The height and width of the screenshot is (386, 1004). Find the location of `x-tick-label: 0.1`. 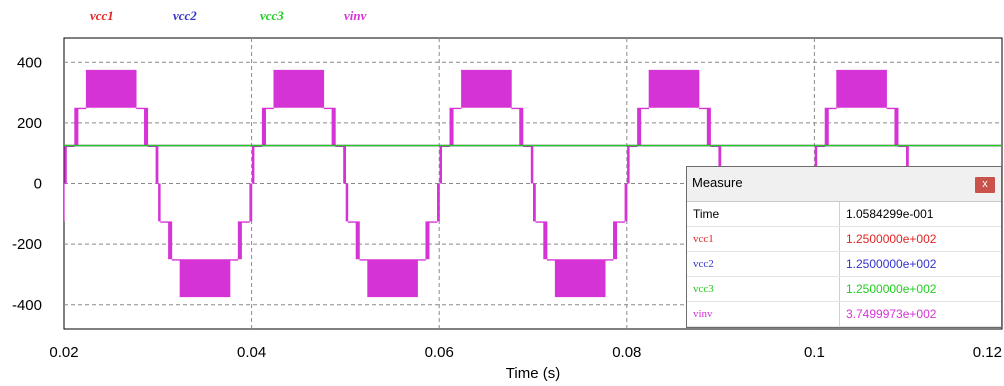

x-tick-label: 0.1 is located at coordinates (814, 352).